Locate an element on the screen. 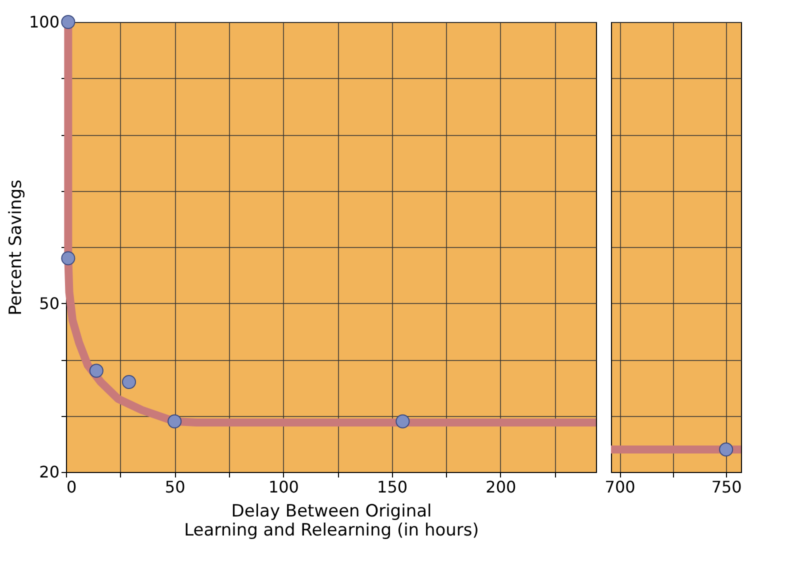 The width and height of the screenshot is (794, 577). x-tick-label: 750 is located at coordinates (726, 487).